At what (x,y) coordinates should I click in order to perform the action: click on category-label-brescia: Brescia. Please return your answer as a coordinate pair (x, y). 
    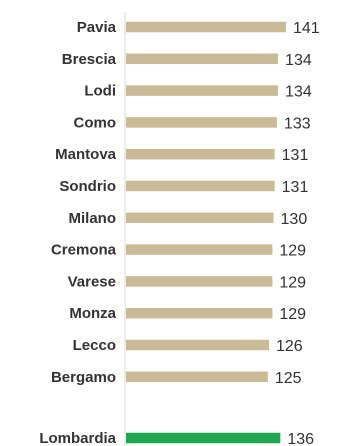
    Looking at the image, I should click on (89, 59).